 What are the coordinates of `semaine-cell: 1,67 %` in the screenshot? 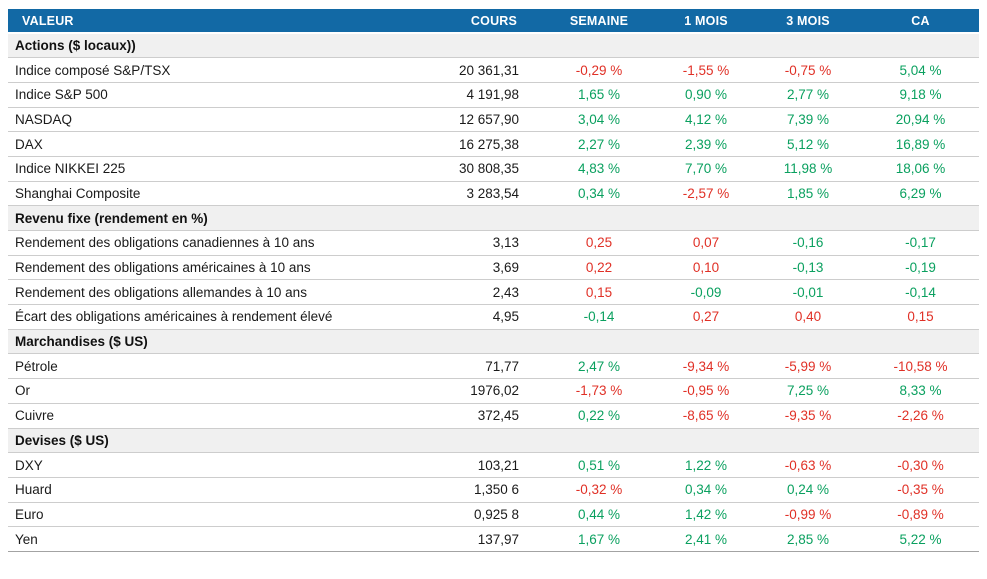 It's located at (599, 539).